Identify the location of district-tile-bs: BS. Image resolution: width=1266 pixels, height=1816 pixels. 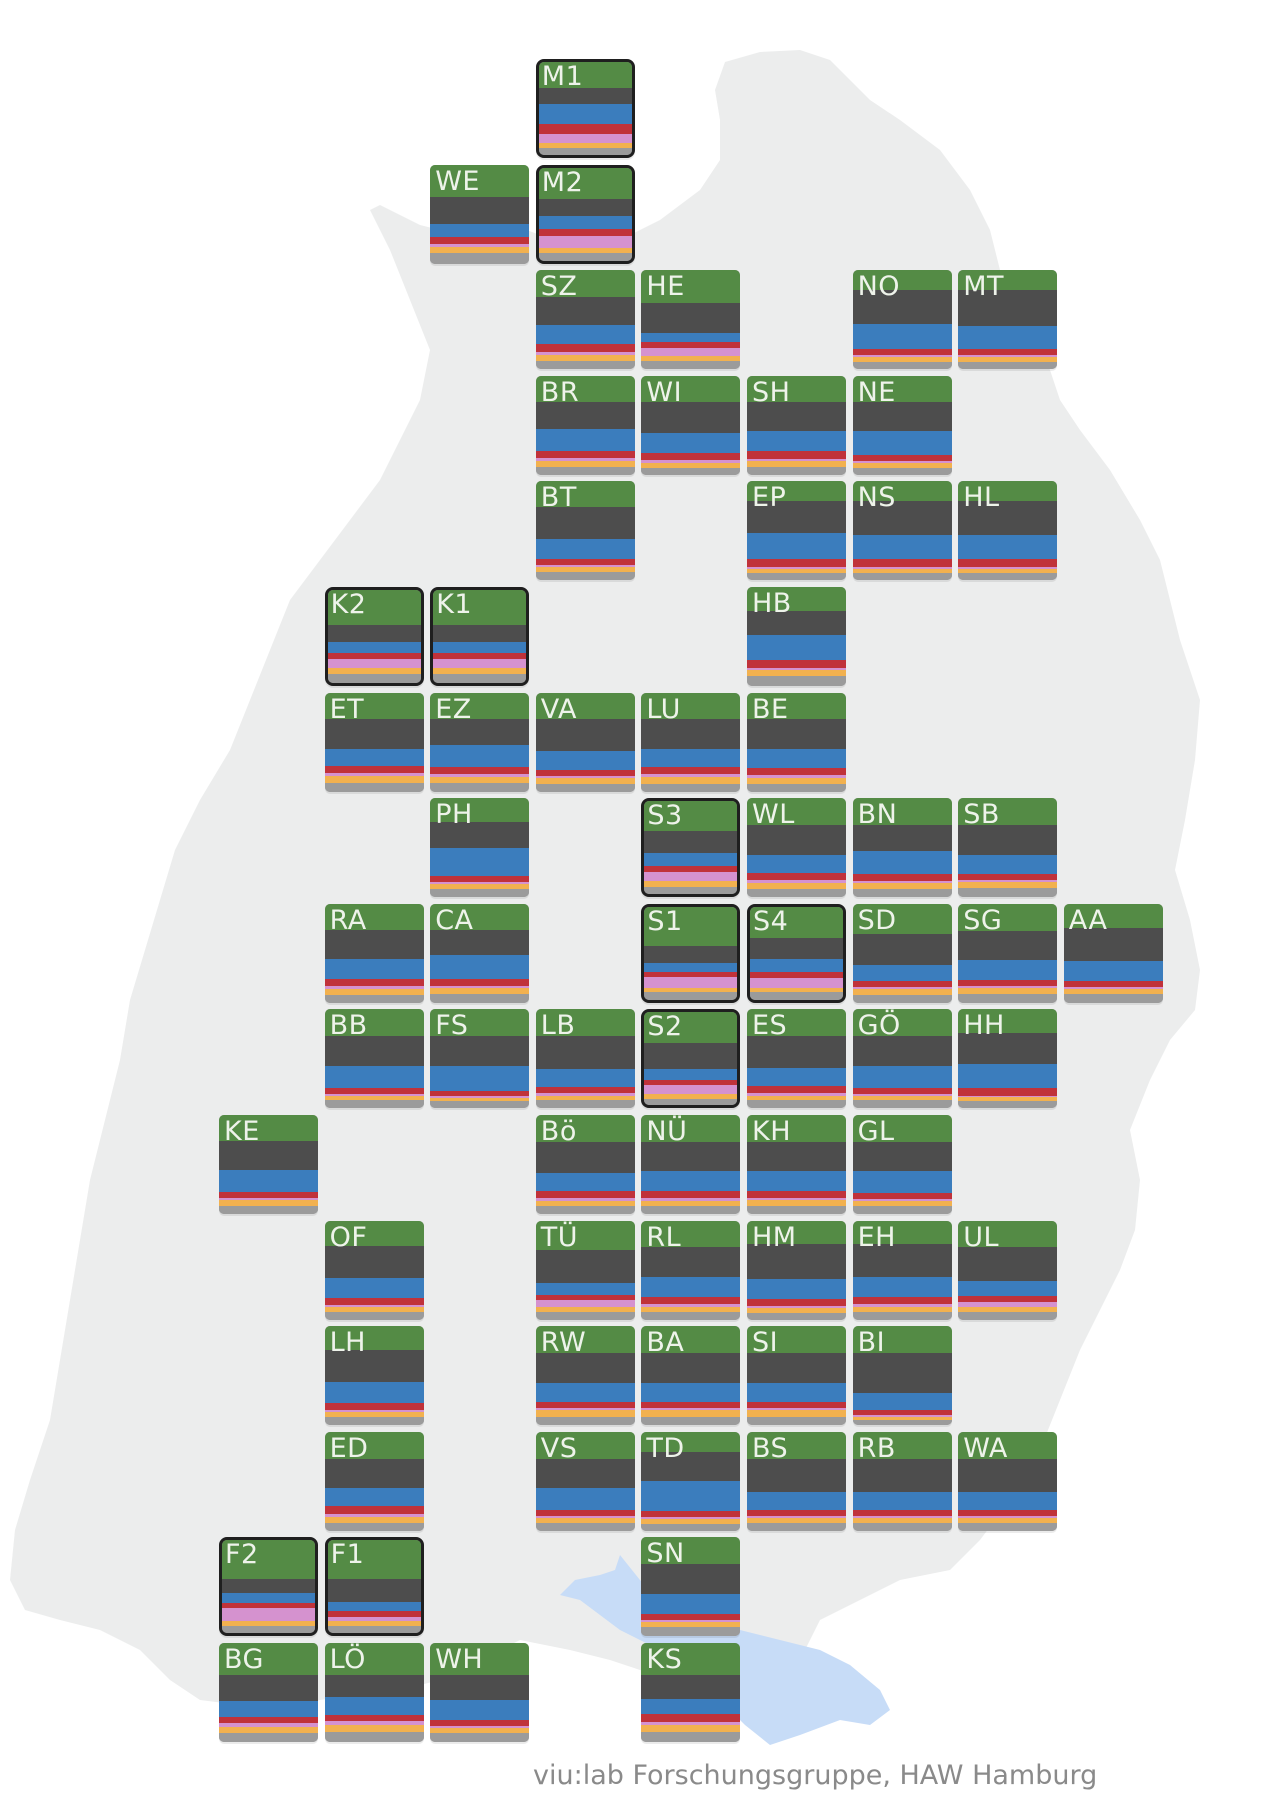
(796, 1481).